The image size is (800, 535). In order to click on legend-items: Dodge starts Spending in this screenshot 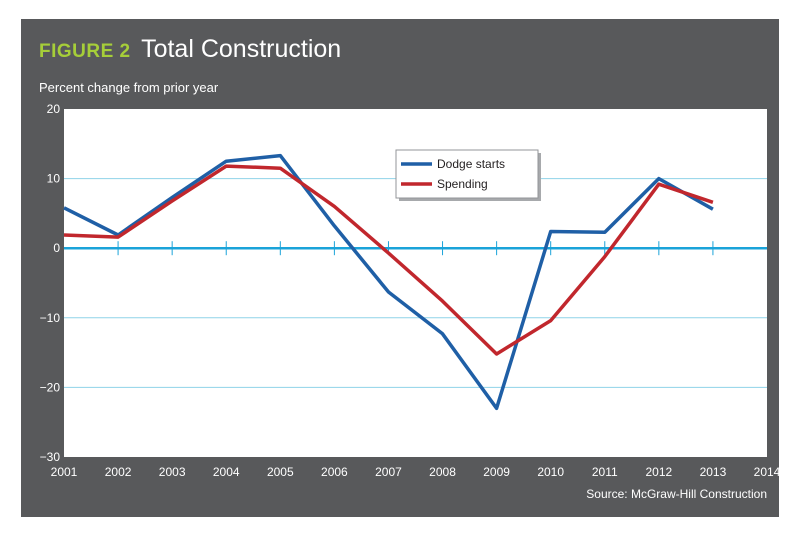, I will do `click(453, 174)`.